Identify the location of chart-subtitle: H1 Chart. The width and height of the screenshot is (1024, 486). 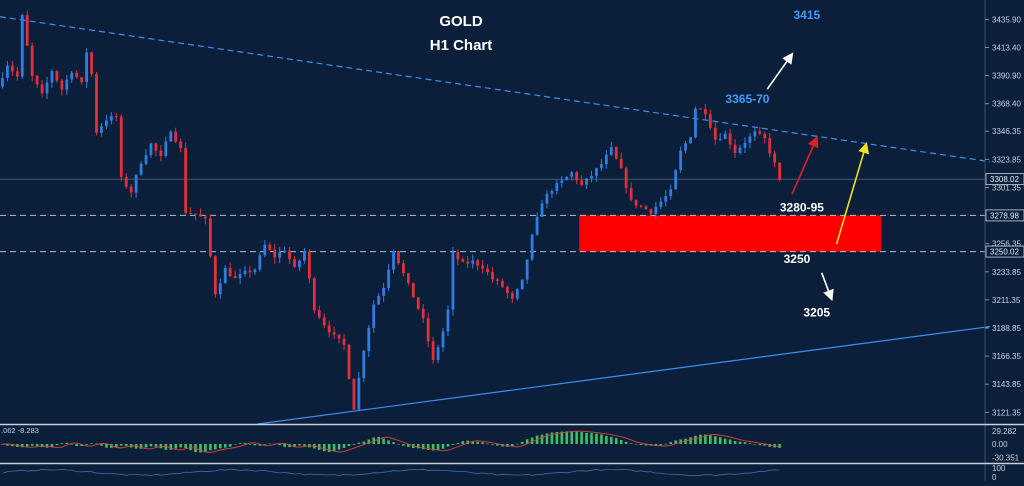
(461, 45).